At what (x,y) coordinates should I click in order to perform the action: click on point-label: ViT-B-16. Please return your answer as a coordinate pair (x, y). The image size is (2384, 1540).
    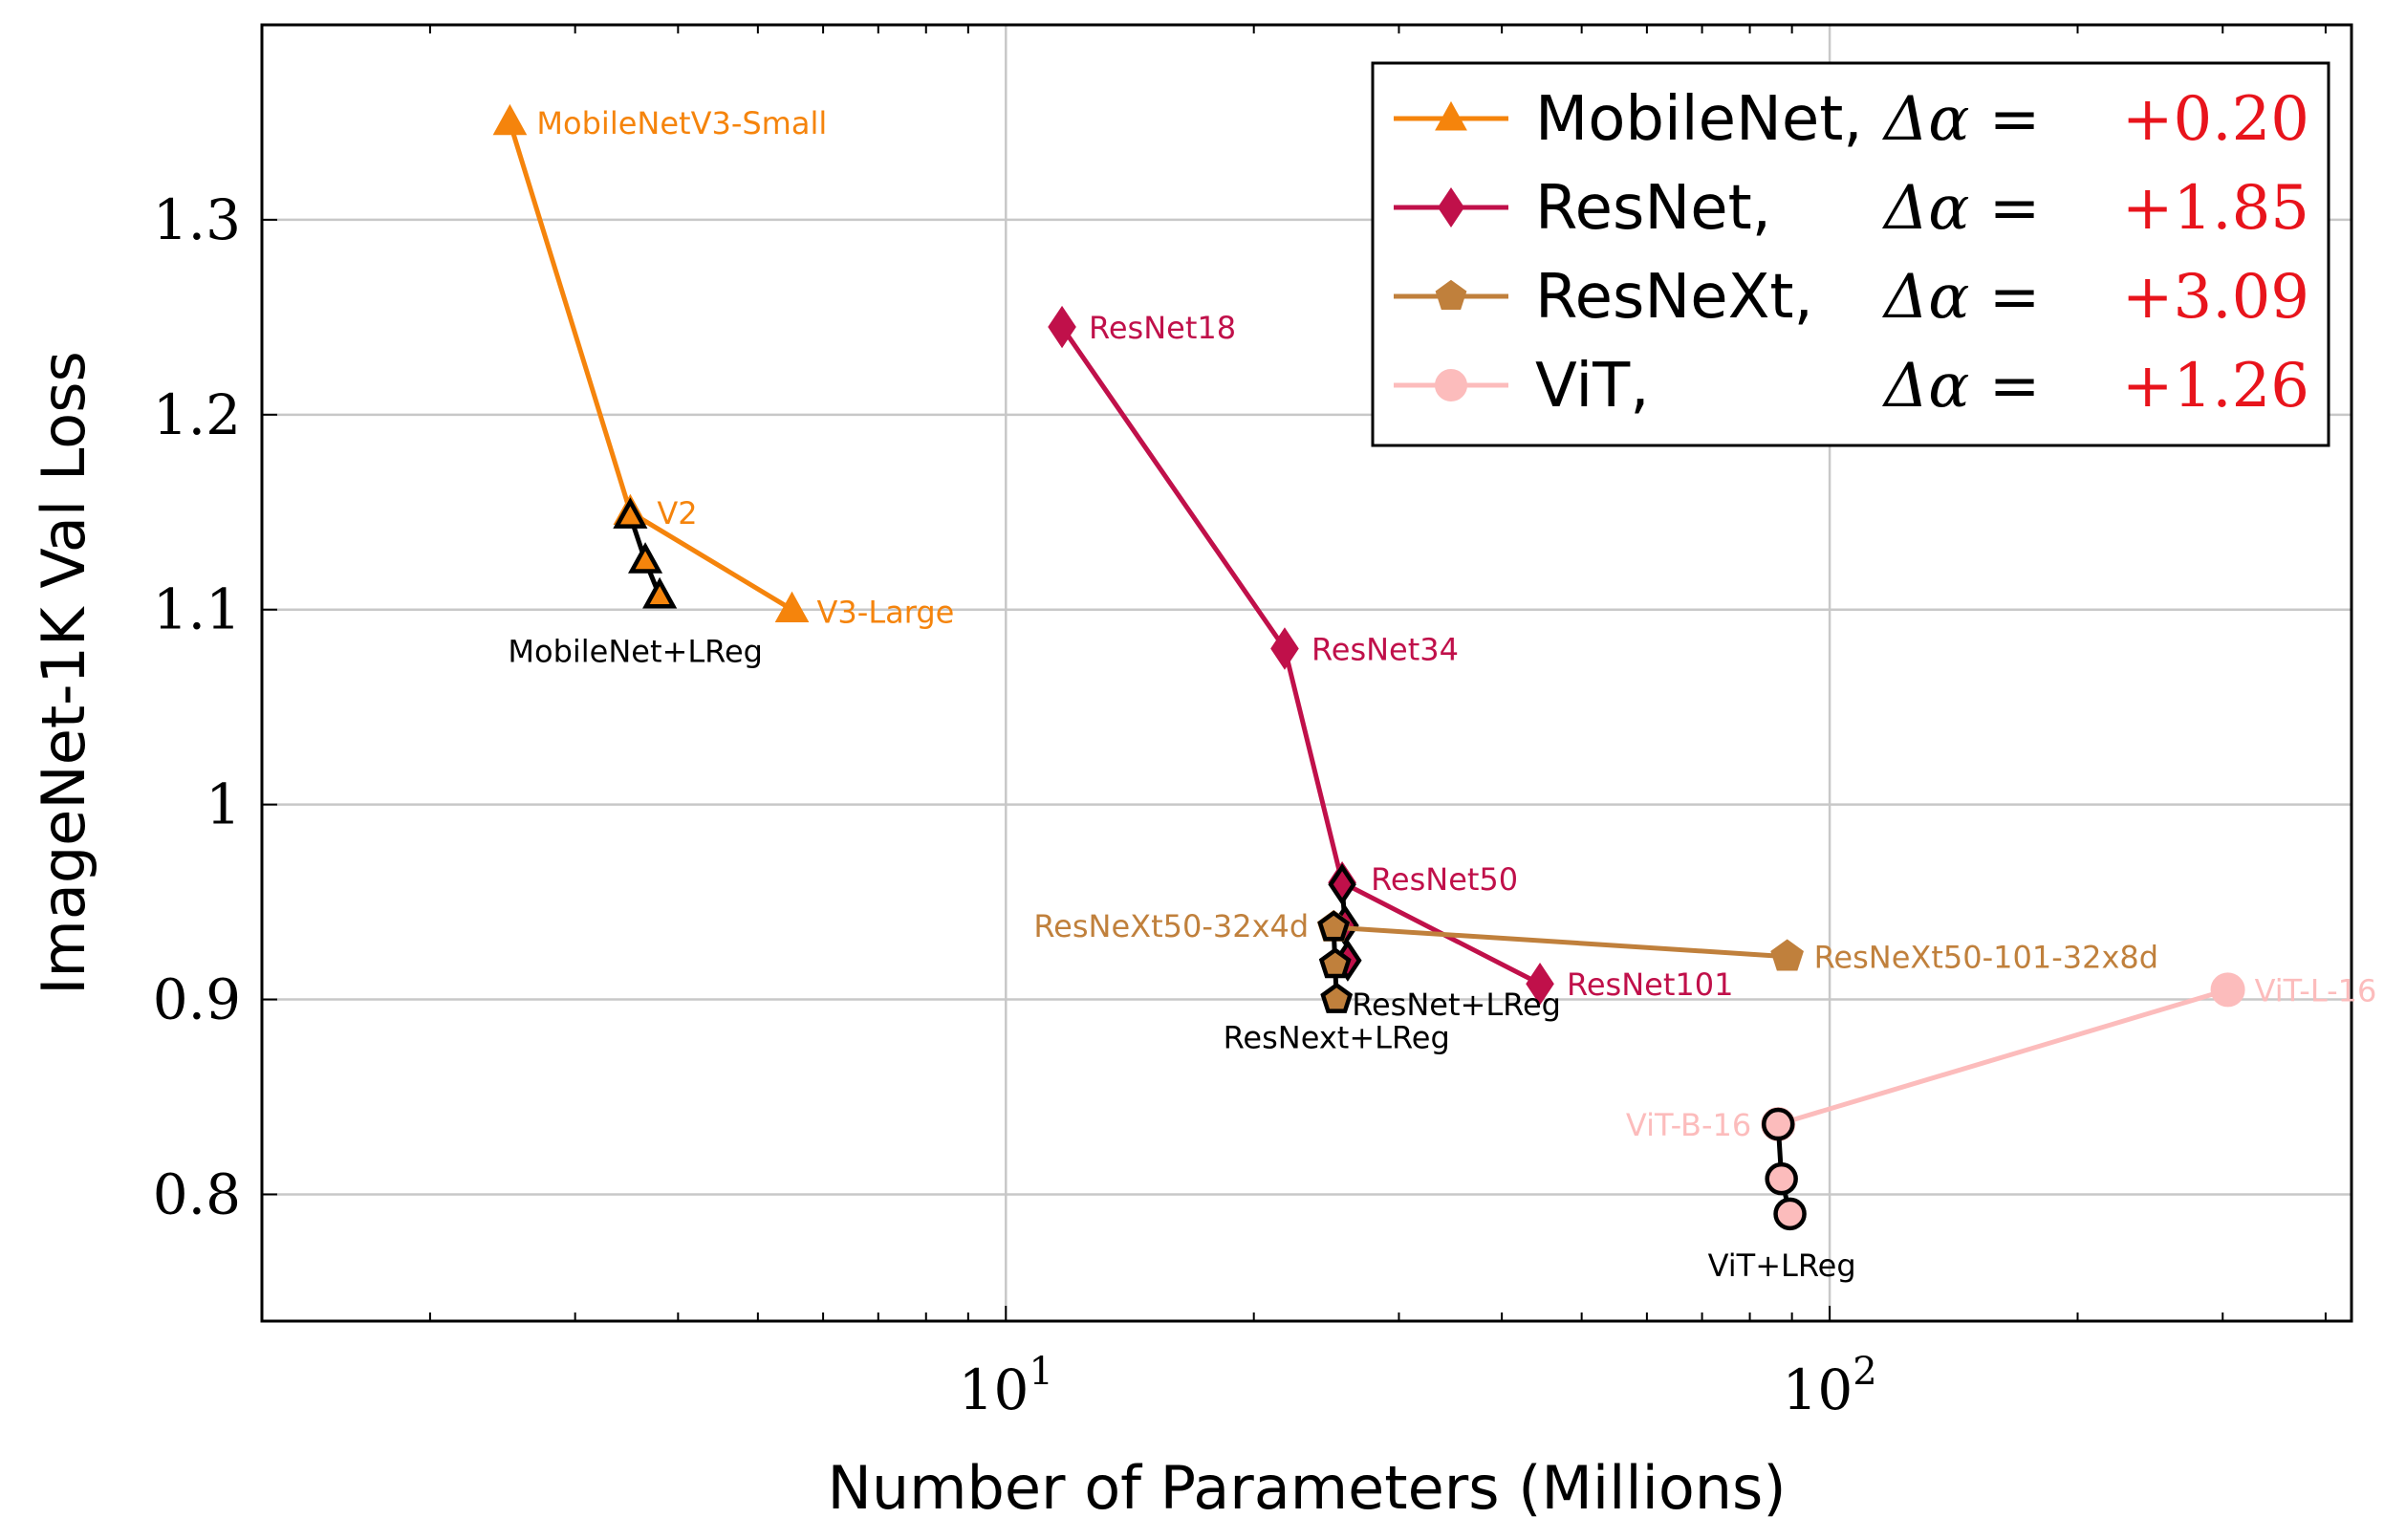
    Looking at the image, I should click on (1688, 1125).